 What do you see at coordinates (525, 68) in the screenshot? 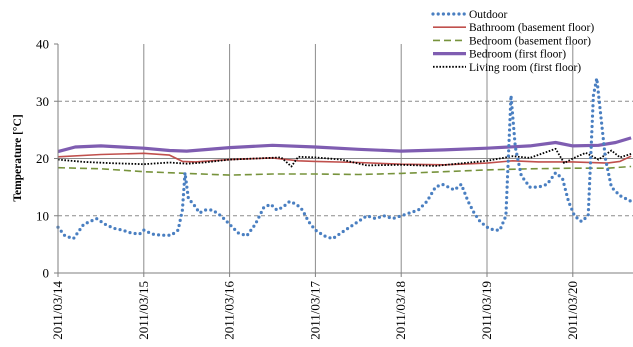
I see `legend-label-4: Living room (first floor)` at bounding box center [525, 68].